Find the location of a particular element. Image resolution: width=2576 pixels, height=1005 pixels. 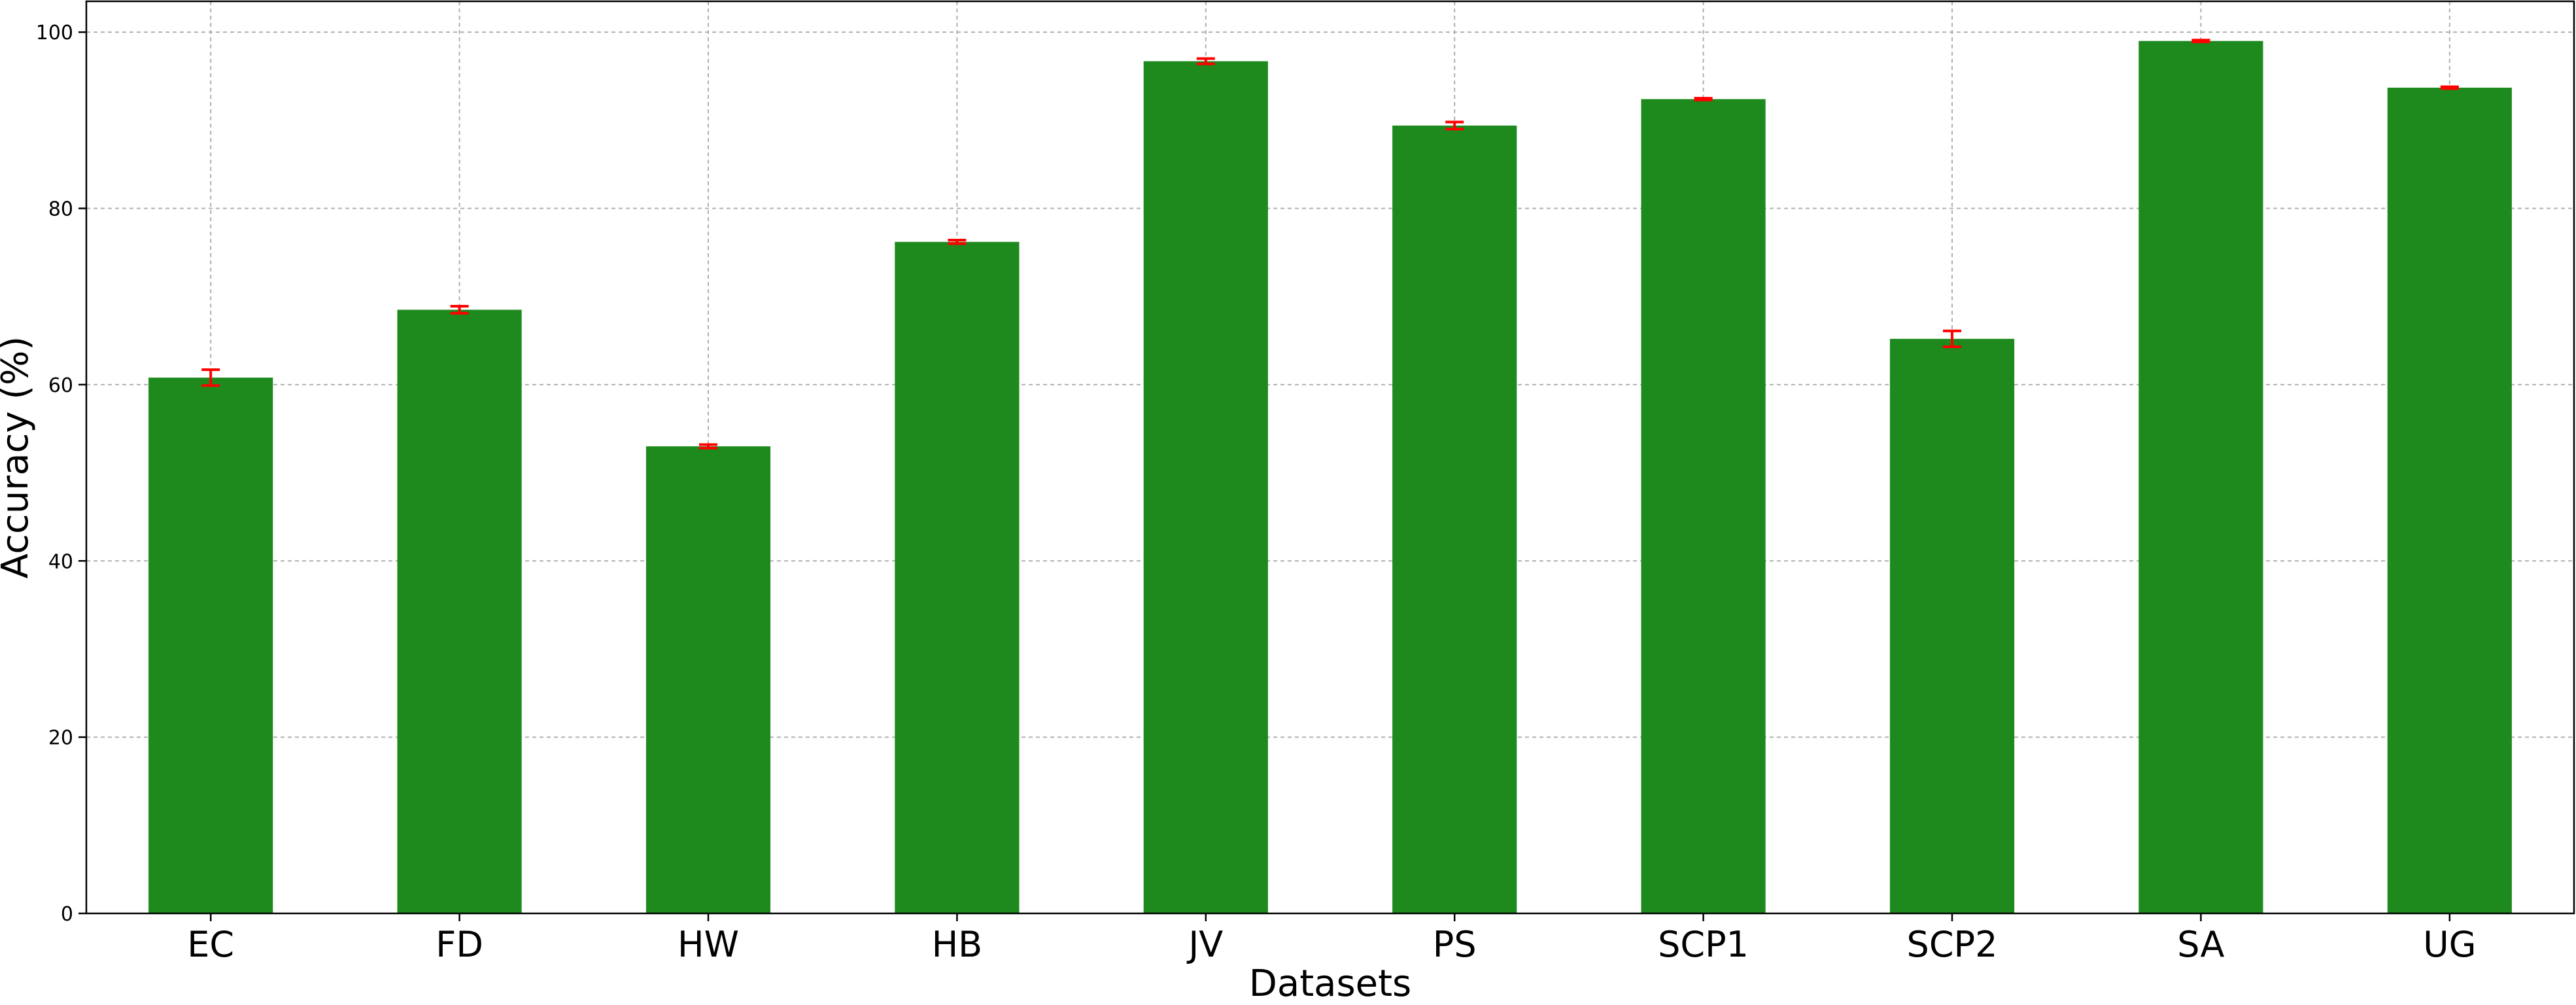

y-tick-label: 60 is located at coordinates (61, 385).